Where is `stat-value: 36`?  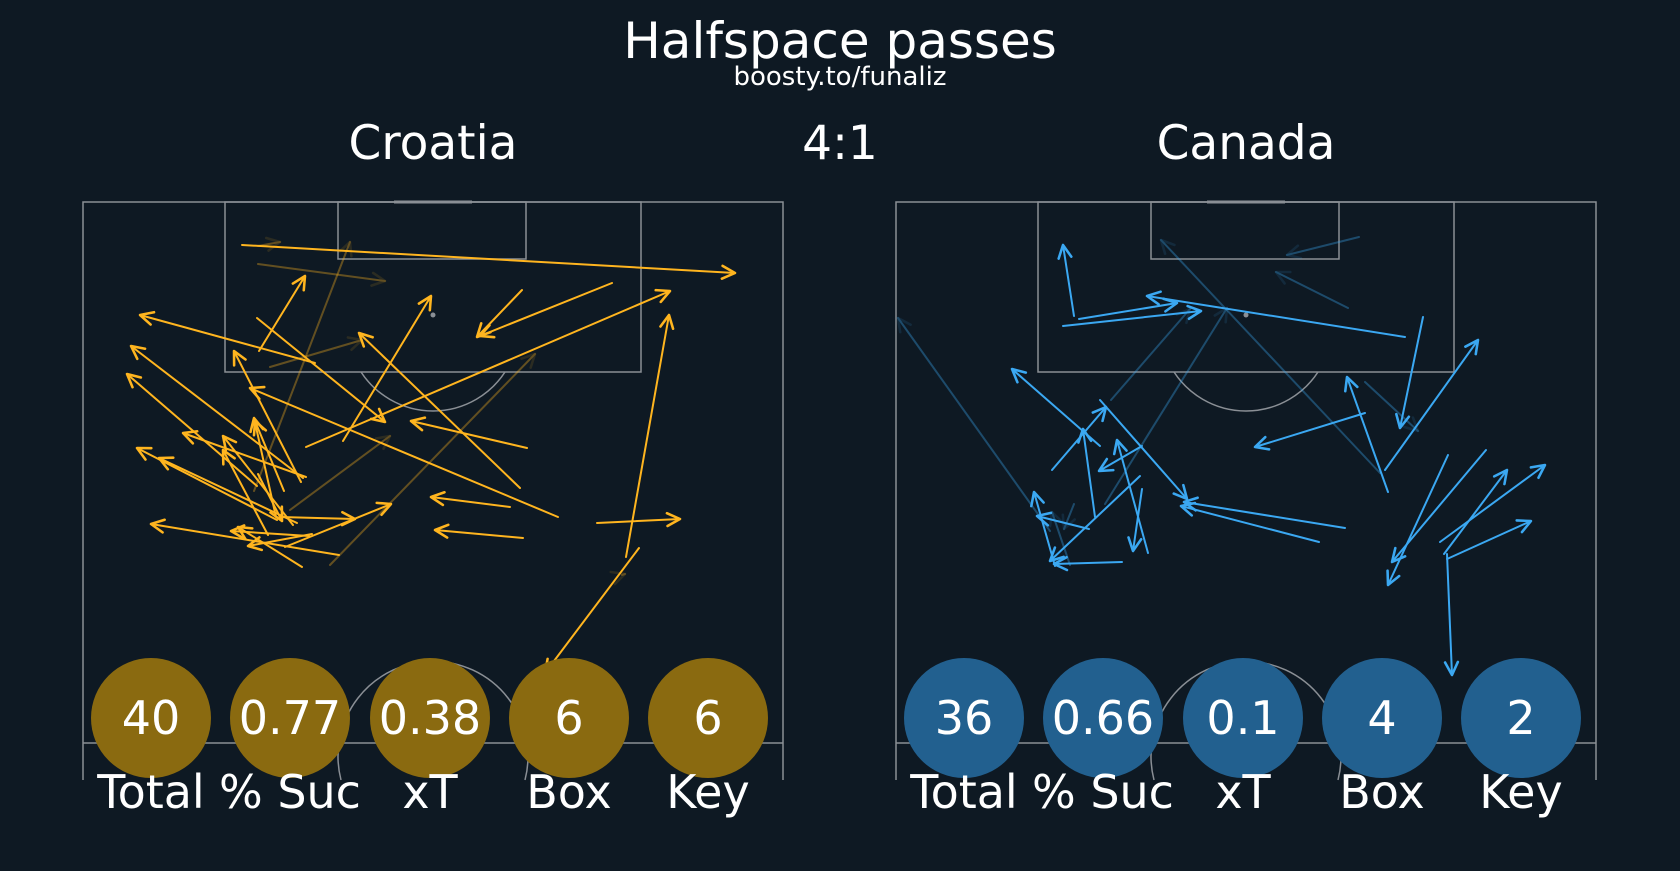
stat-value: 36 is located at coordinates (964, 718).